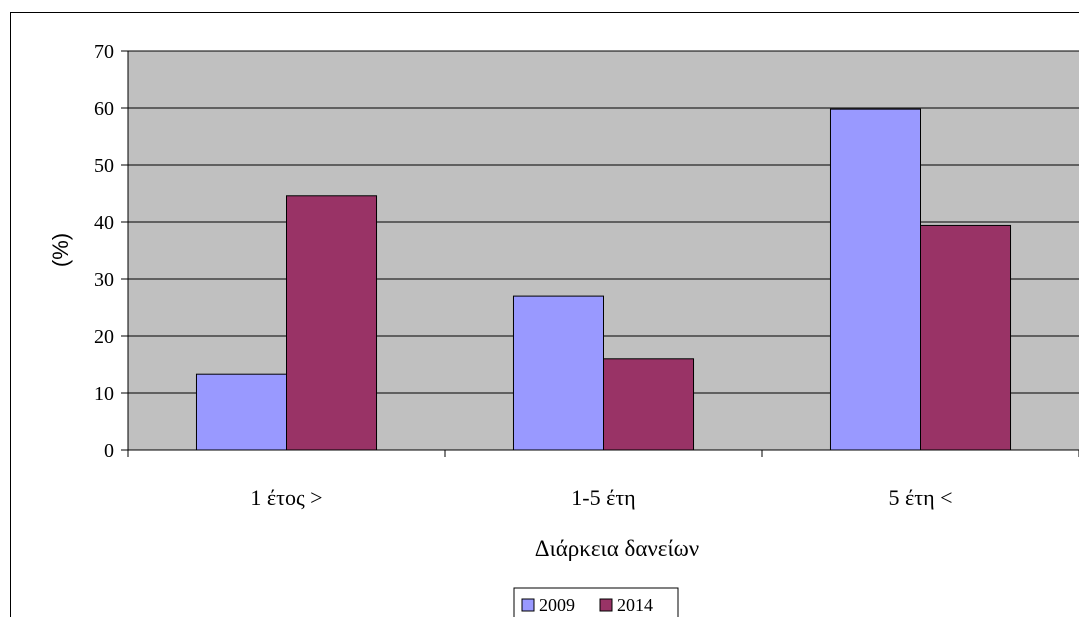 This screenshot has height=617, width=1079. What do you see at coordinates (104, 394) in the screenshot?
I see `y-tick-label: 10` at bounding box center [104, 394].